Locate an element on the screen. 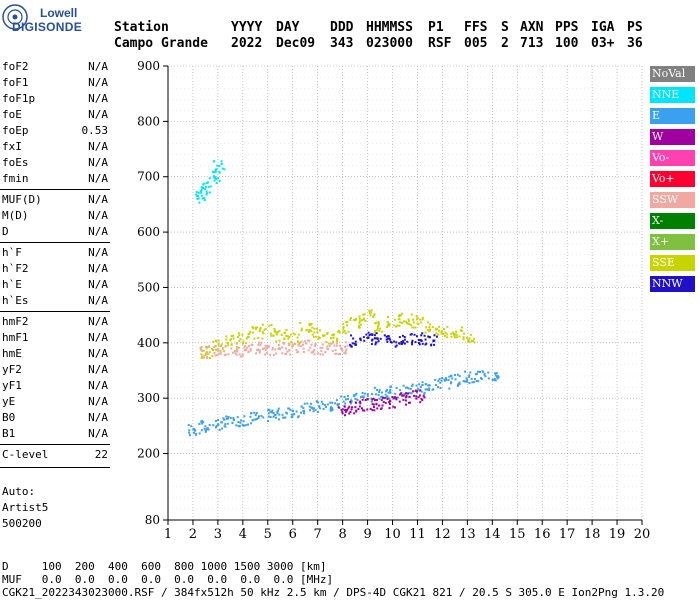  hdr-ps: PS is located at coordinates (635, 27).